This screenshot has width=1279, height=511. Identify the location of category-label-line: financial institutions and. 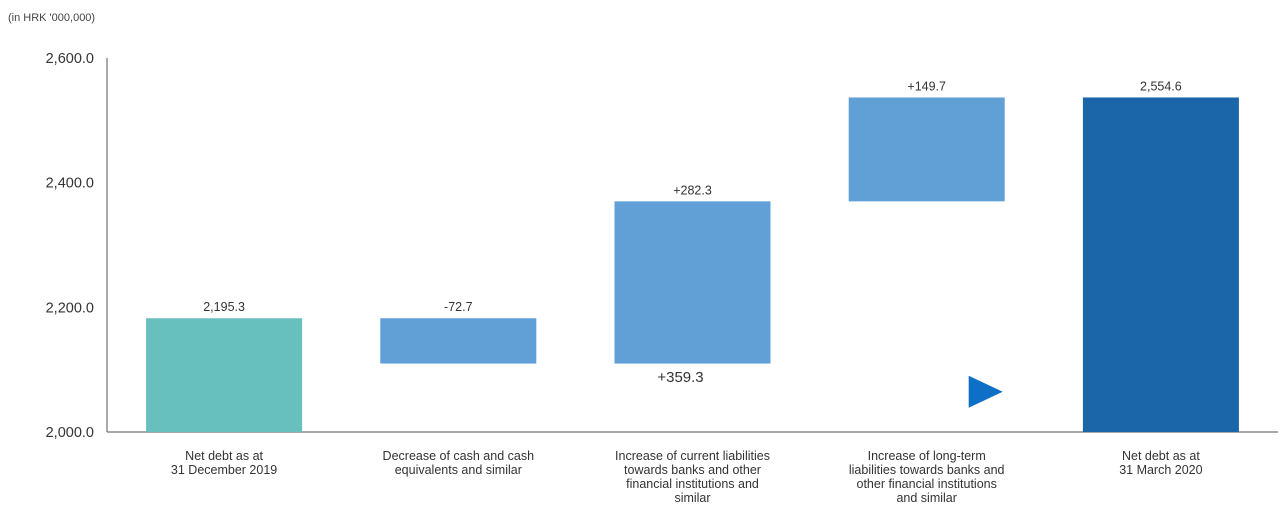
(692, 484).